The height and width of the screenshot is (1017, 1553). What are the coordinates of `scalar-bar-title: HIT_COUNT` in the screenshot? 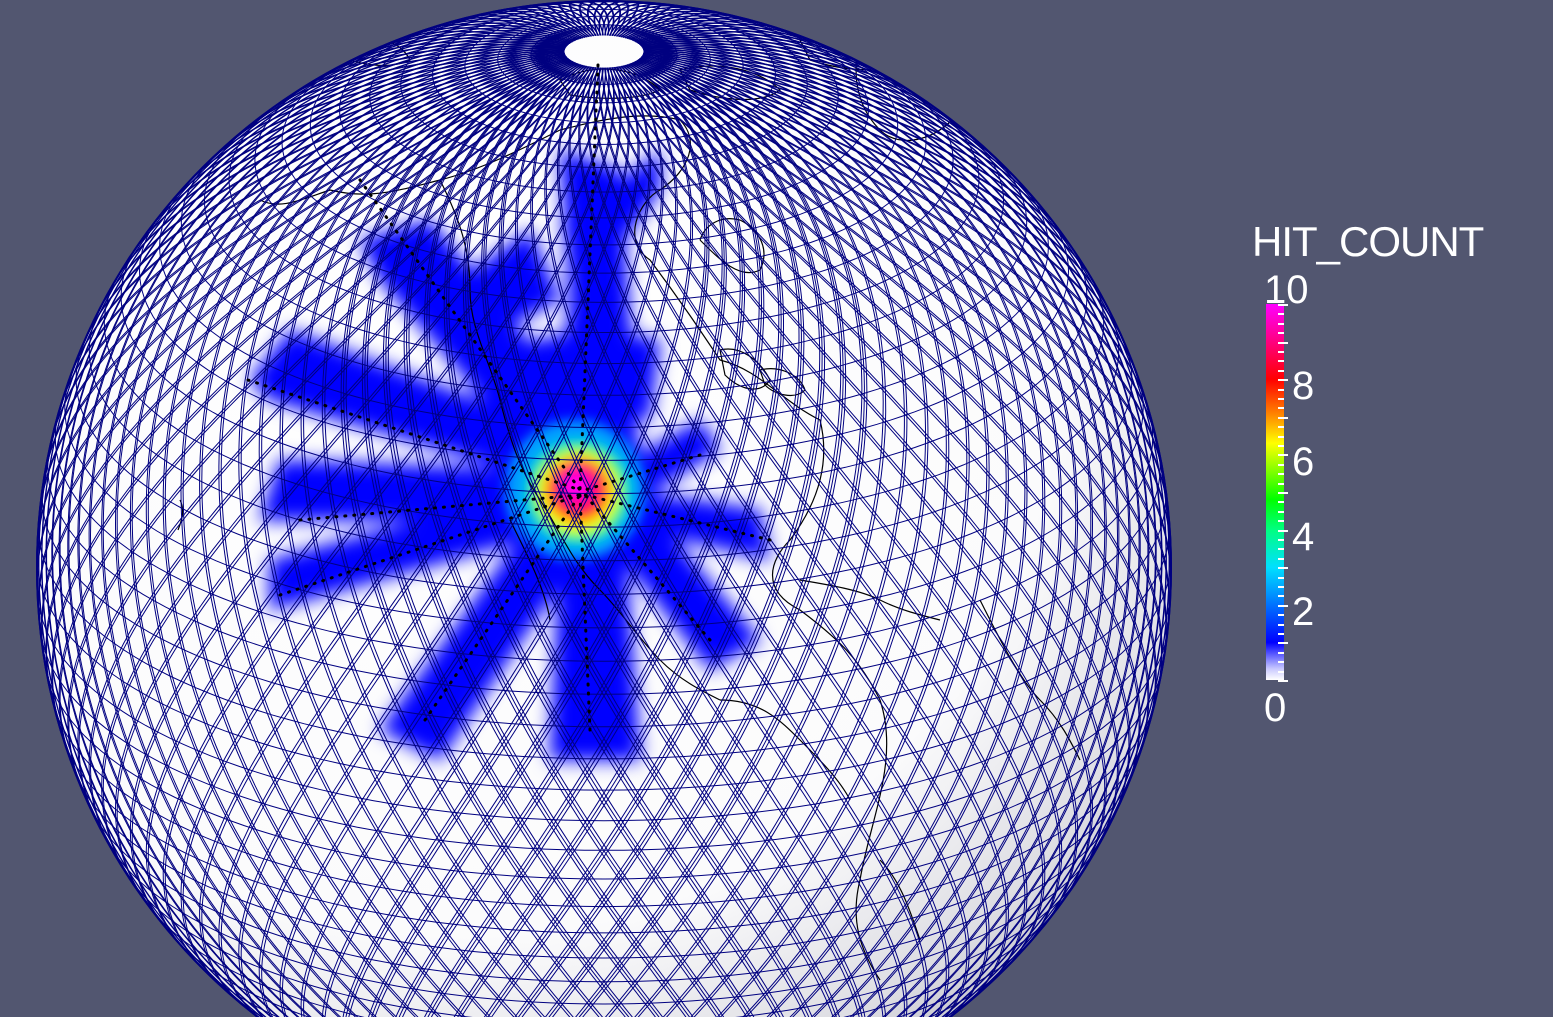 It's located at (1368, 241).